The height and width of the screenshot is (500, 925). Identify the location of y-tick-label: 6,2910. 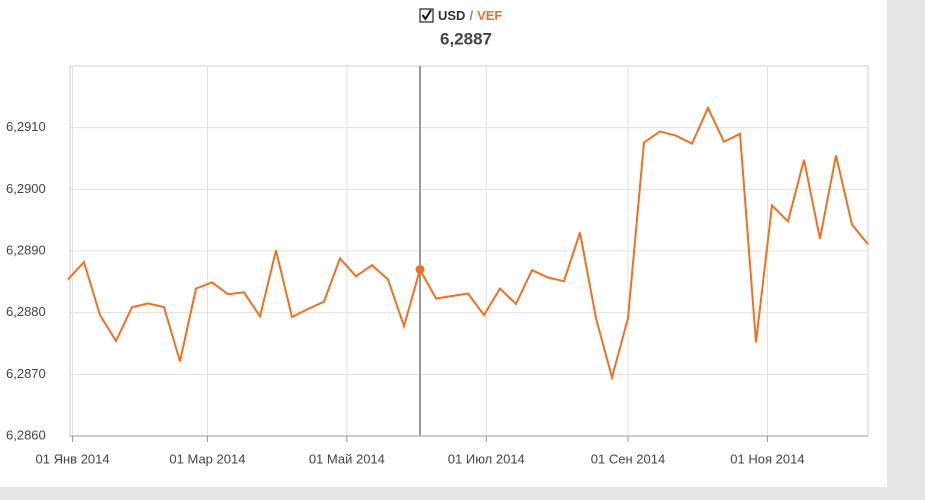
(26, 126).